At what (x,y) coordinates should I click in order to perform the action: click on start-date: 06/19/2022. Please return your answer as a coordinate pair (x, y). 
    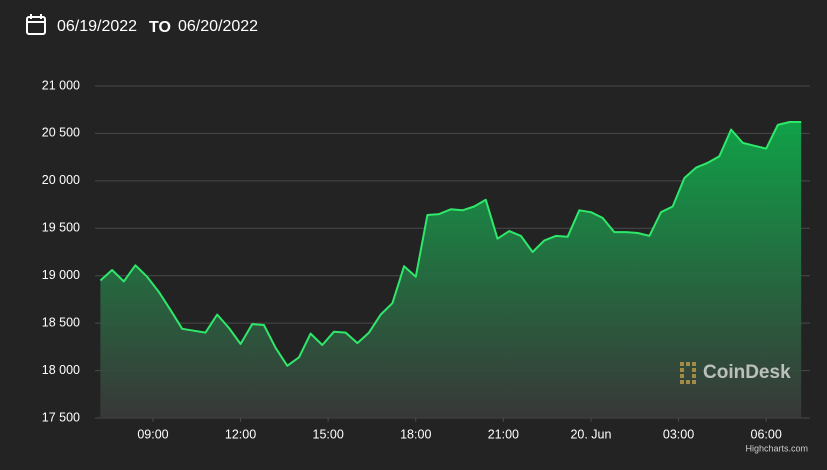
    Looking at the image, I should click on (97, 26).